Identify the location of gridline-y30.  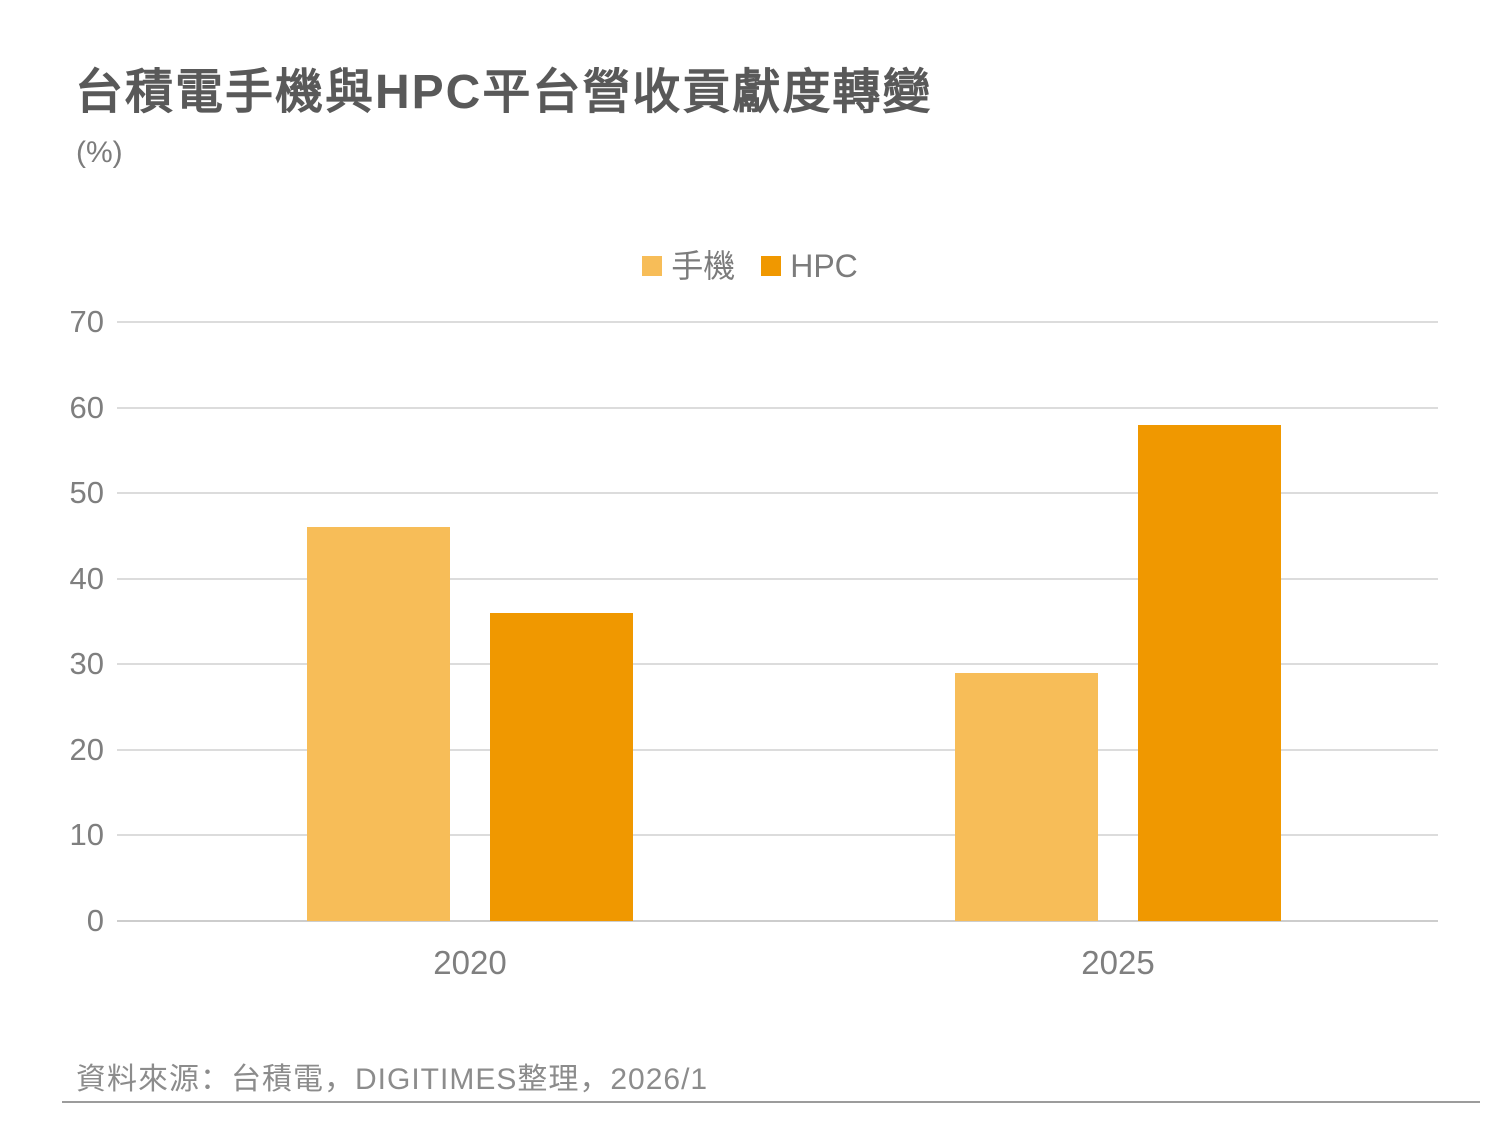
(777, 664).